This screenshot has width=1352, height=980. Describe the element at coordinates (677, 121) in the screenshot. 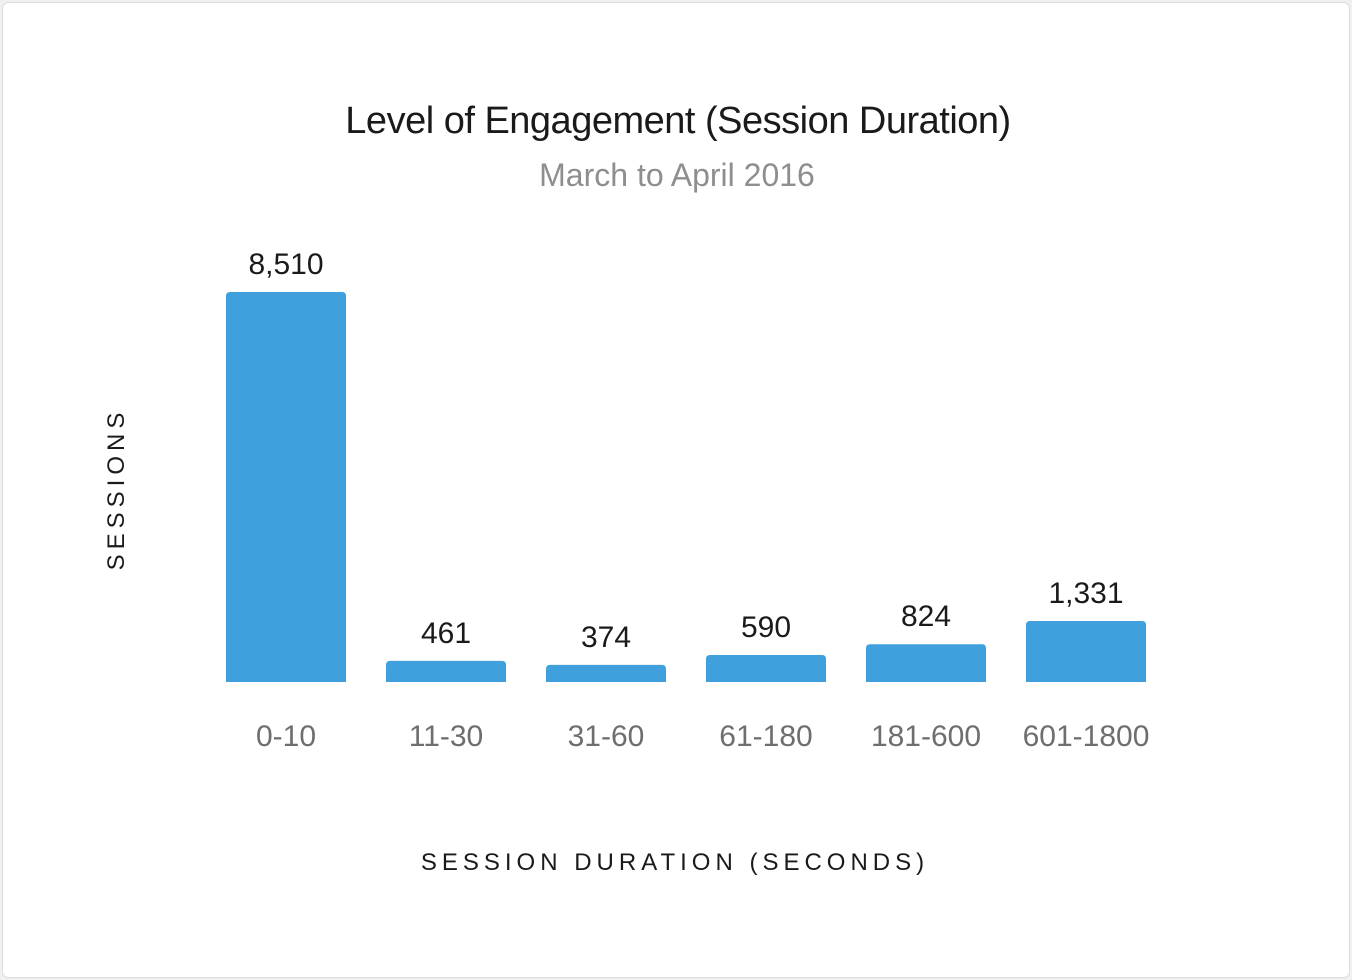

I see `chart-title: Level of Engagement (Session Duration)` at that location.